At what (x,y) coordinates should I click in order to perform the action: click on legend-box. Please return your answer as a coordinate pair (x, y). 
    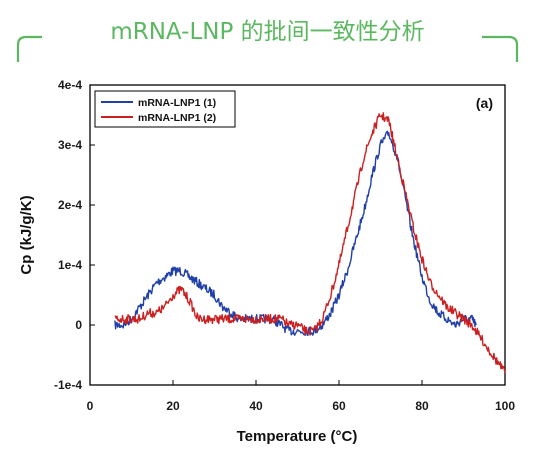
    Looking at the image, I should click on (165, 109).